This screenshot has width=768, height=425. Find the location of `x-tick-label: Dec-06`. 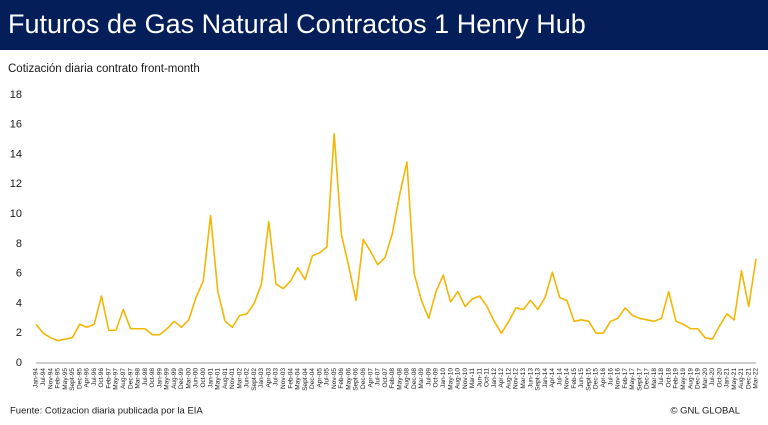

x-tick-label: Dec-06 is located at coordinates (363, 378).